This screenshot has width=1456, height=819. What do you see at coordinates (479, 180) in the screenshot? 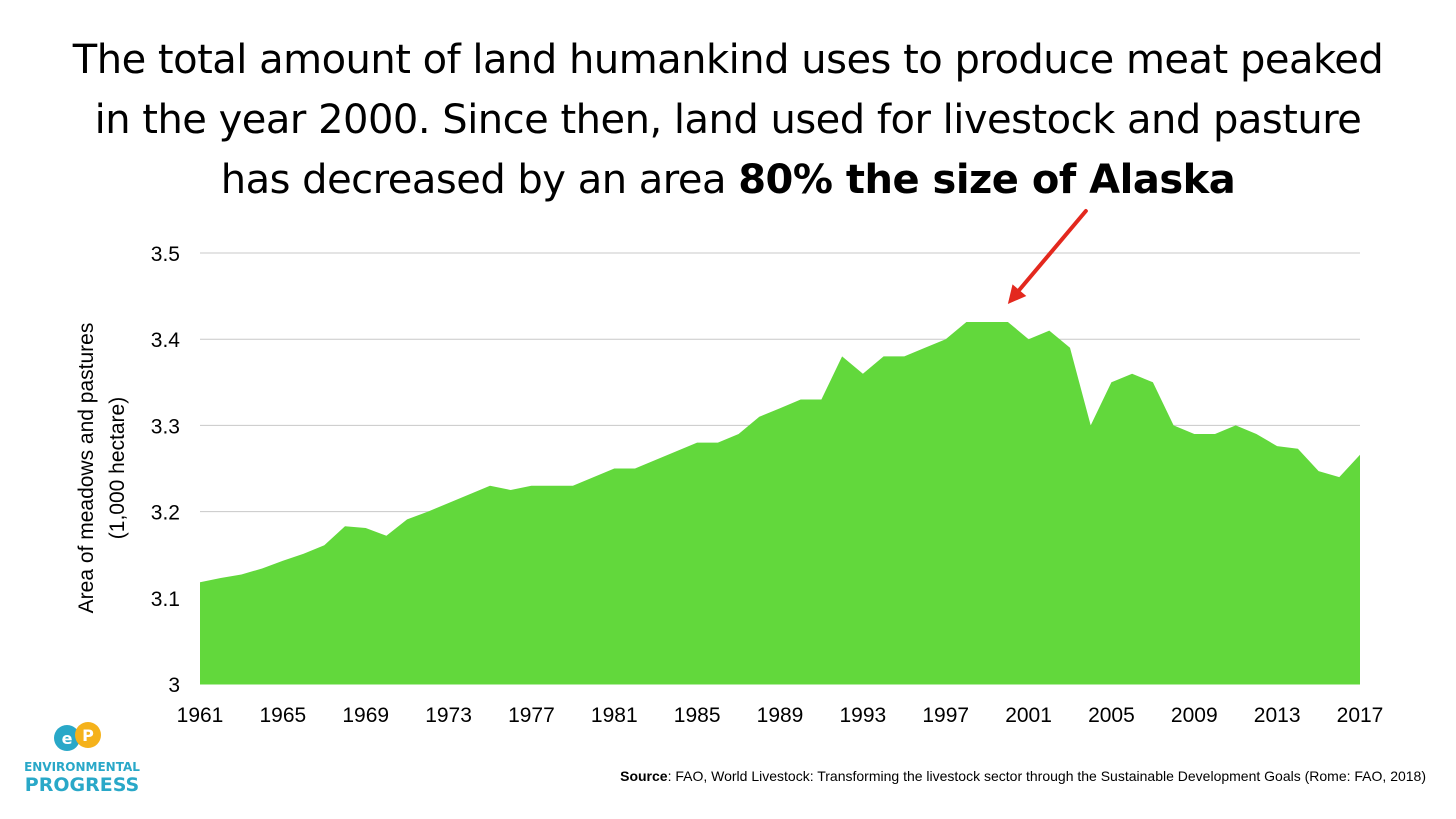
I see `headline-line-3-text: has decreased by an area` at bounding box center [479, 180].